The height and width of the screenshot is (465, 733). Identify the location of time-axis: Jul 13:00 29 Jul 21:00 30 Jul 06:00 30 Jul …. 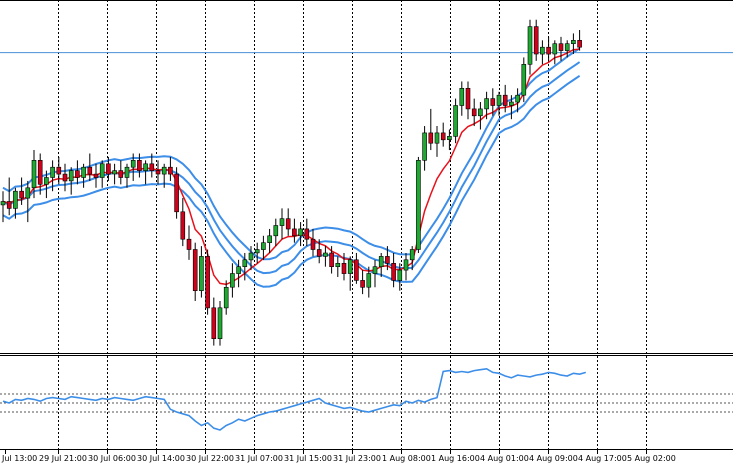
(338, 456).